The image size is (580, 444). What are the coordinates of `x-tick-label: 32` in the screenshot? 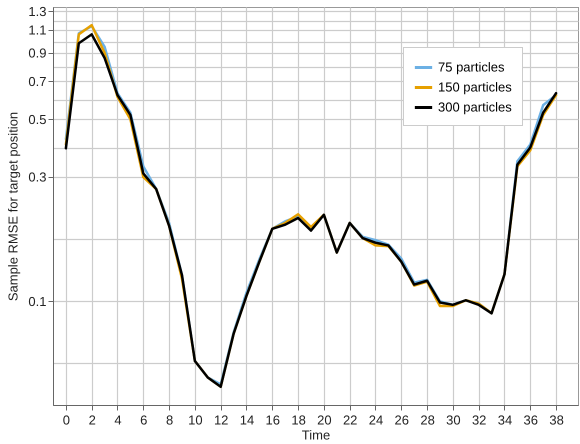 It's located at (479, 420).